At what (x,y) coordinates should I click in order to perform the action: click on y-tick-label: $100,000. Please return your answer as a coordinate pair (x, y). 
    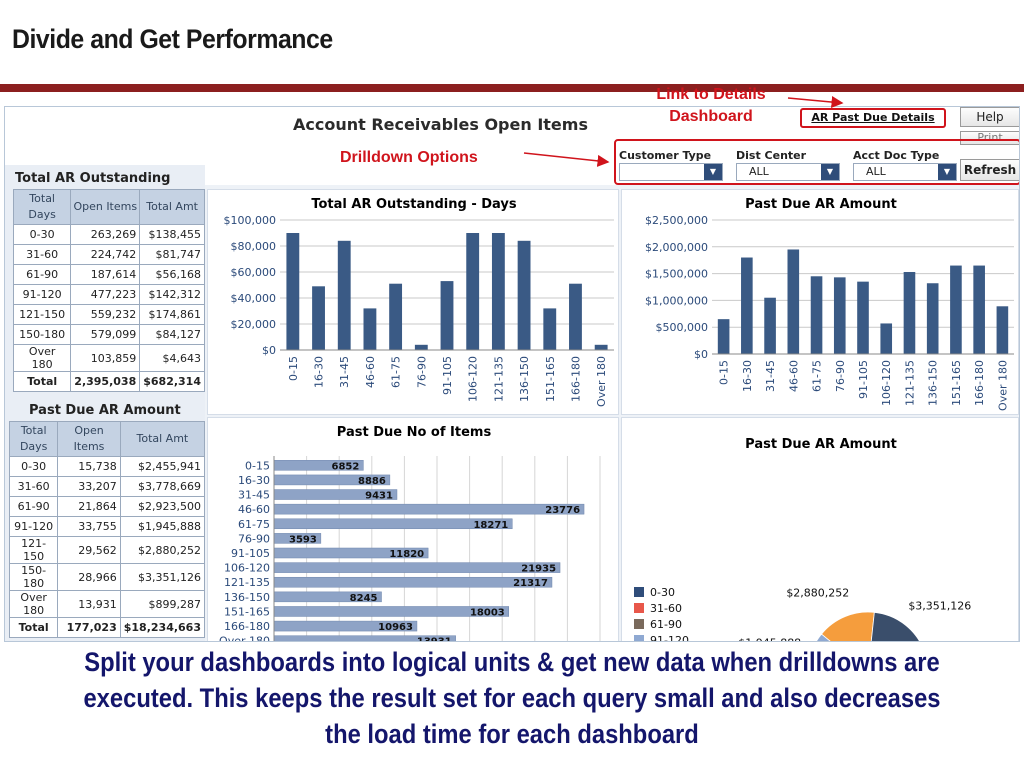
    Looking at the image, I should click on (250, 220).